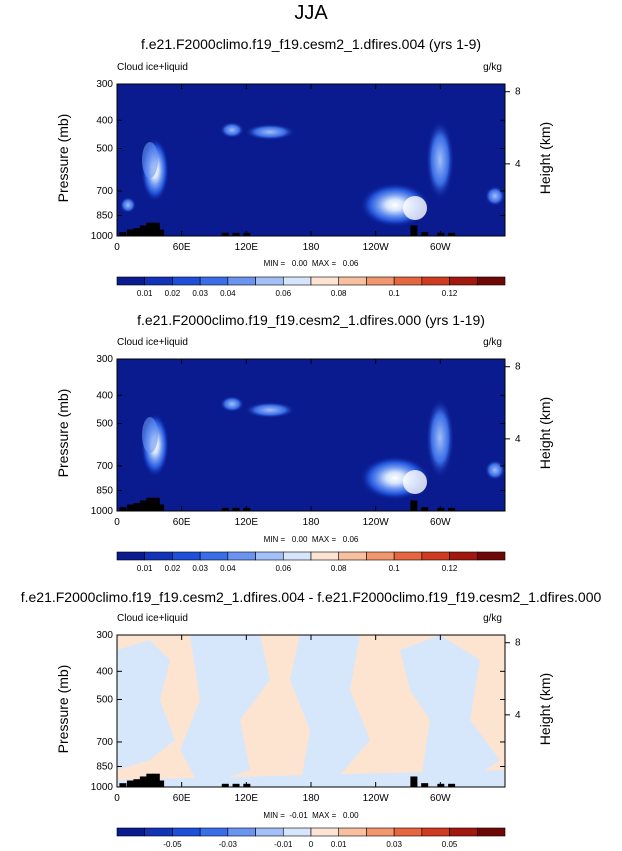 This screenshot has width=622, height=851. Describe the element at coordinates (311, 13) in the screenshot. I see `page-title: JJA` at that location.